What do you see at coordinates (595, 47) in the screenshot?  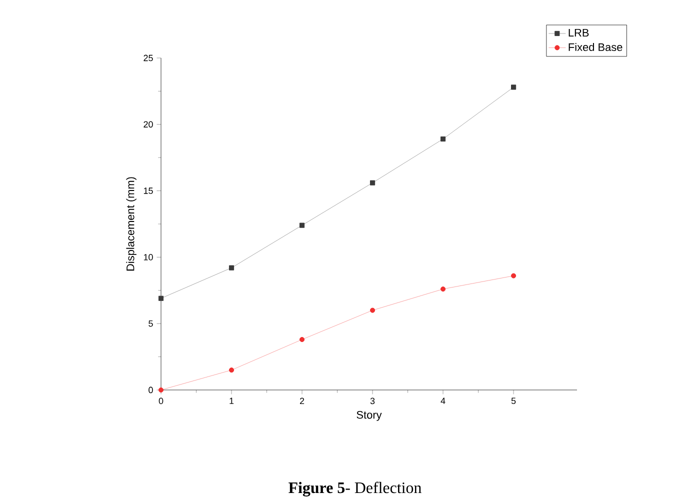 I see `legend-label: Fixed Base` at bounding box center [595, 47].